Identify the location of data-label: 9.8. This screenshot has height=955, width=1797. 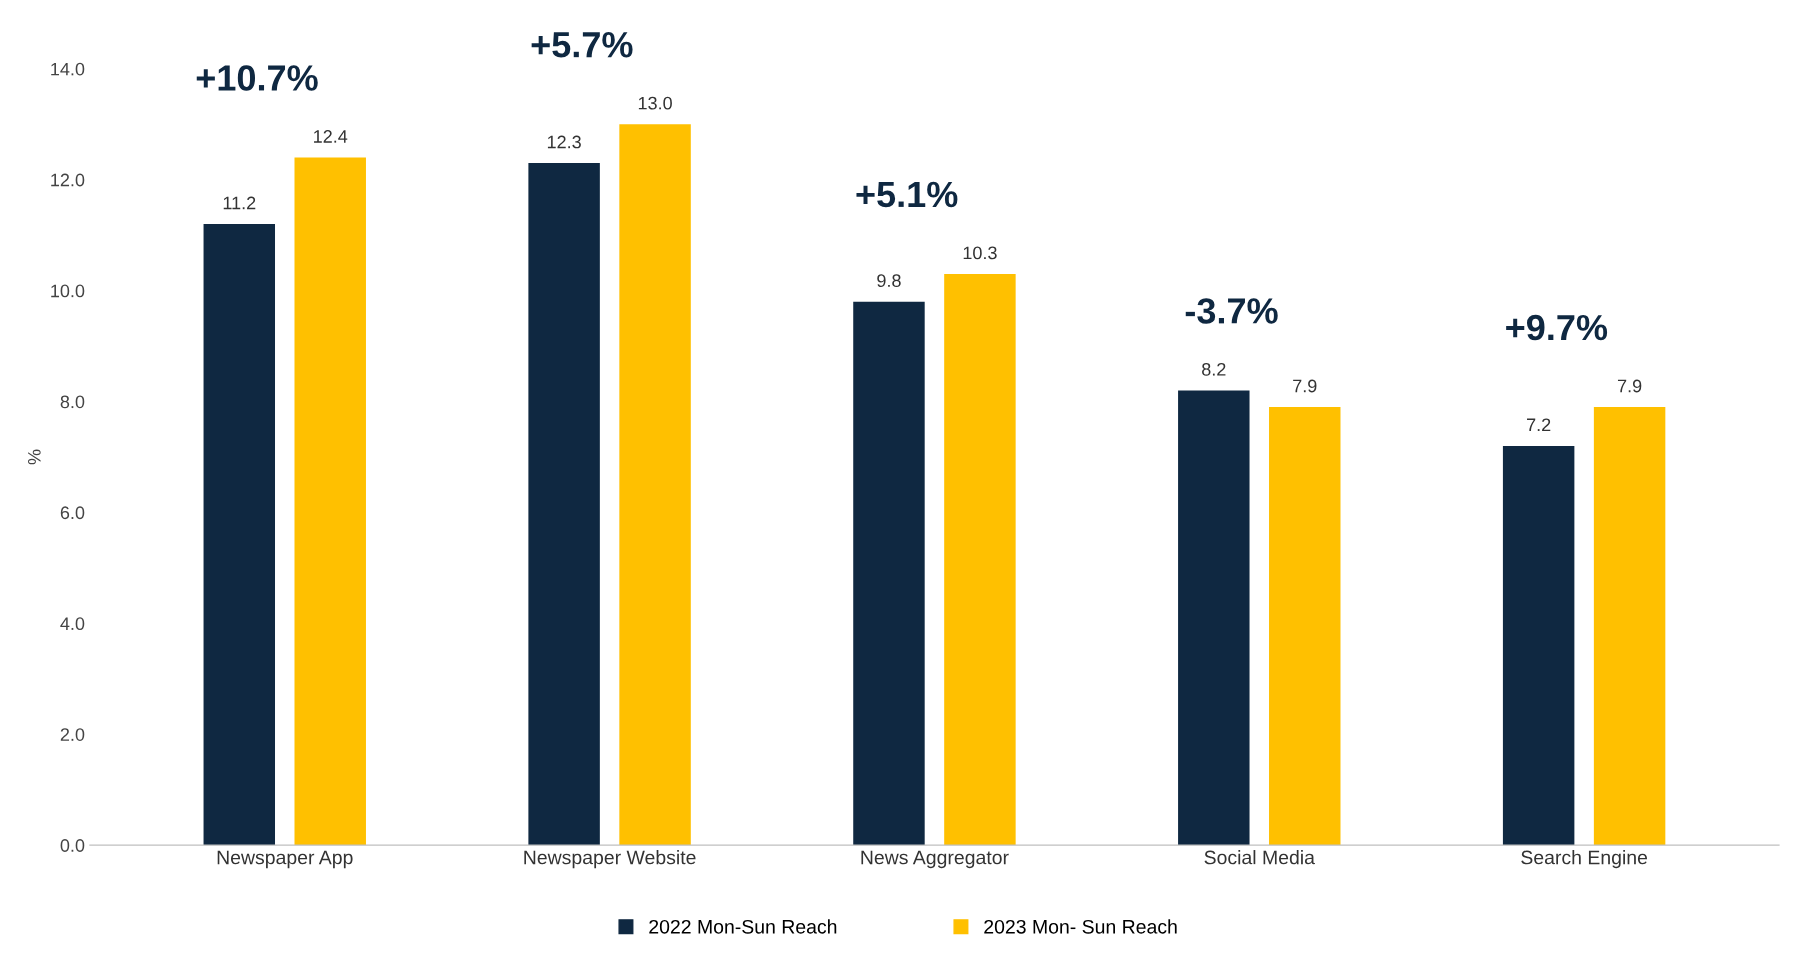
(889, 280).